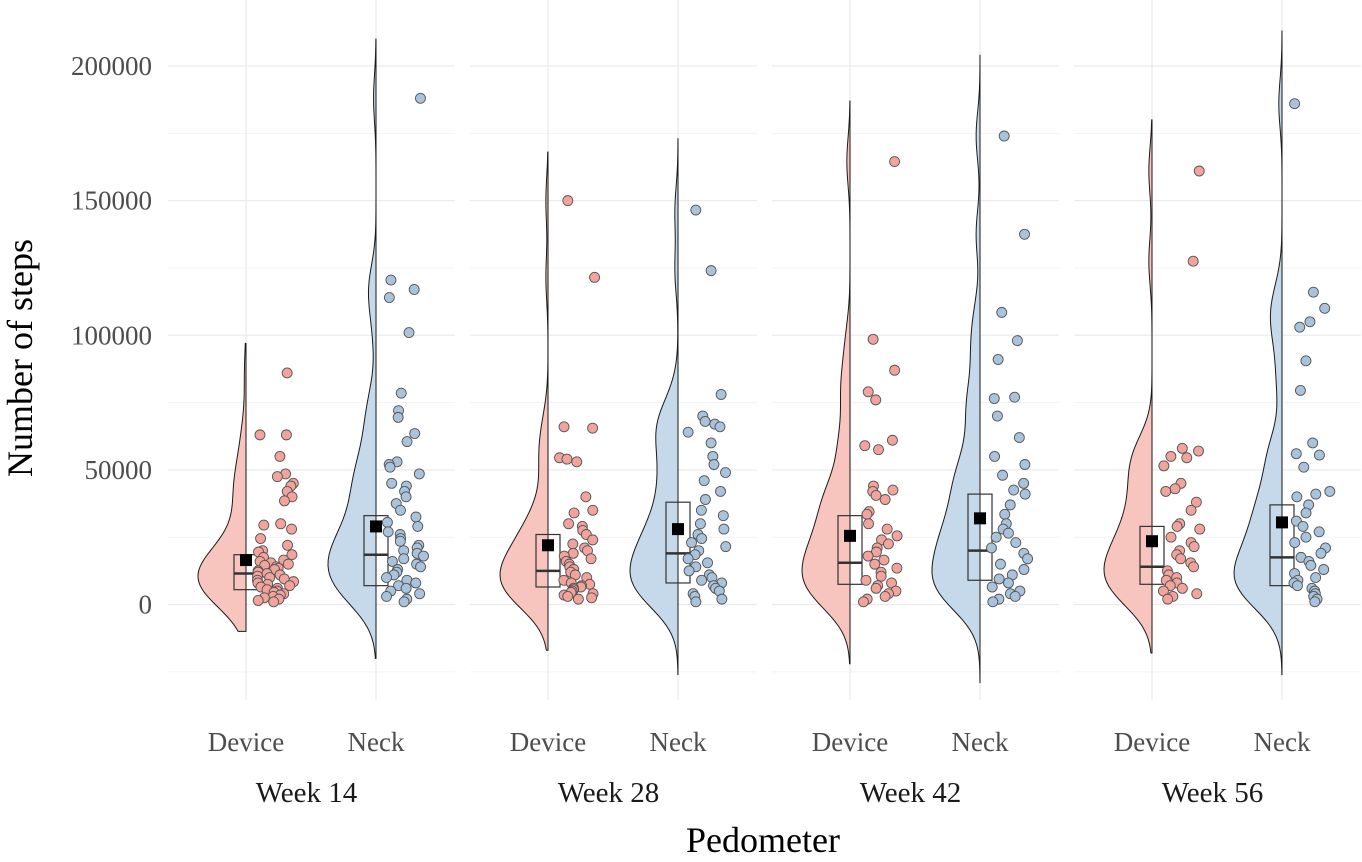 Image resolution: width=1362 pixels, height=862 pixels. What do you see at coordinates (1154, 438) in the screenshot?
I see `series-device: Device` at bounding box center [1154, 438].